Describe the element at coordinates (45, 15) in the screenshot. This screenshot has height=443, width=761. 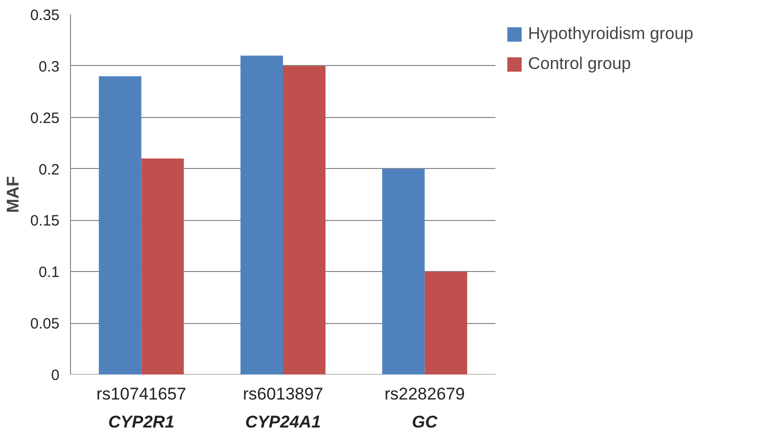
I see `y-tick-label: 0.35` at that location.